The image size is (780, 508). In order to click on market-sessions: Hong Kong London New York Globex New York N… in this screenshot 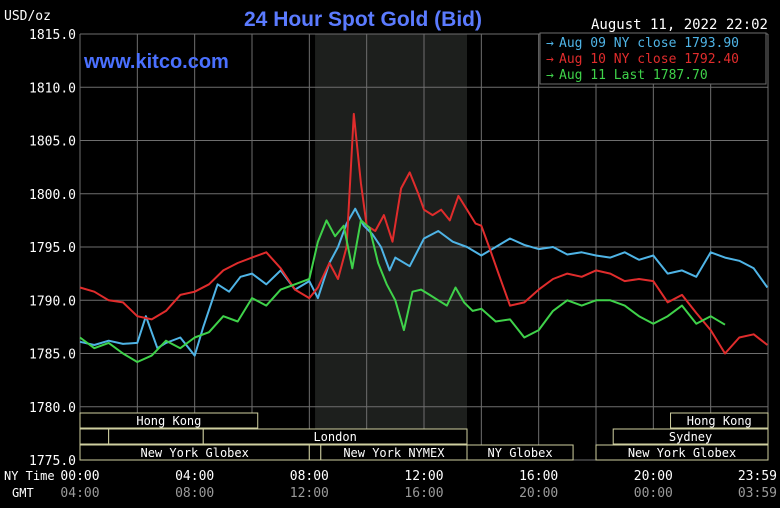, I will do `click(424, 436)`.